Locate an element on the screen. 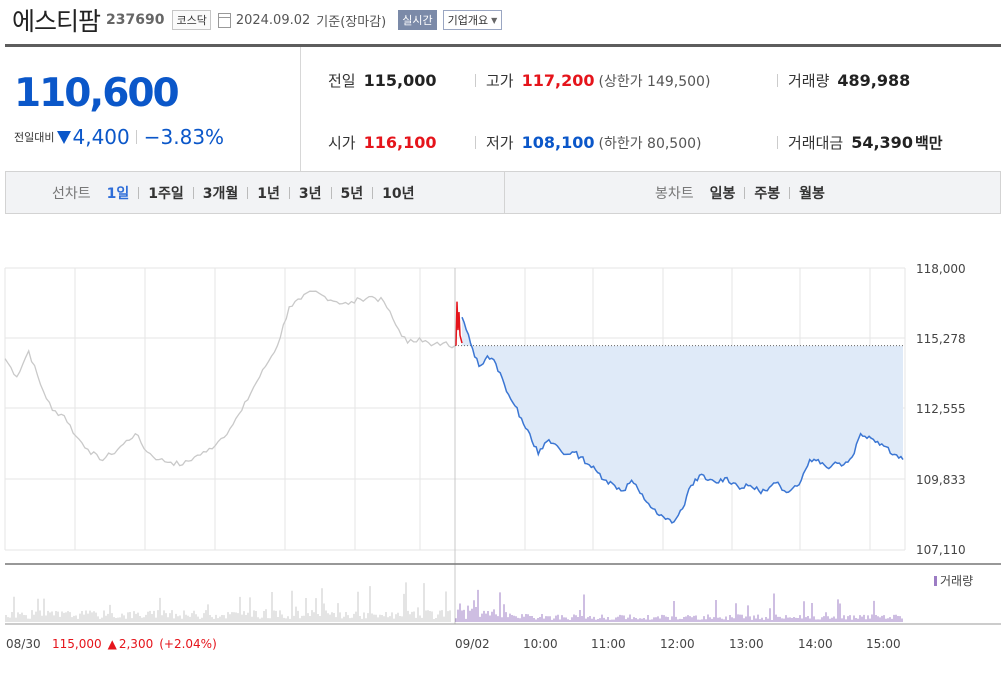 This screenshot has height=678, width=1001. high-value: 117,200 is located at coordinates (558, 80).